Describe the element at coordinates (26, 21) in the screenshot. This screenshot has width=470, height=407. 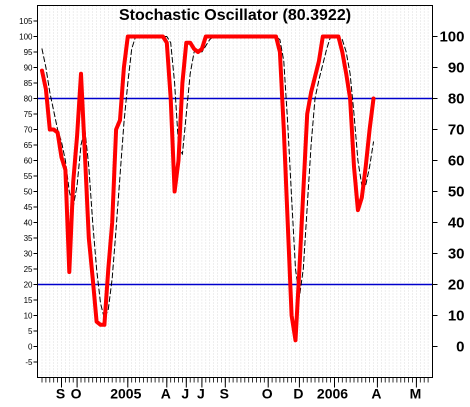
I see `left-tick-label: 105` at that location.